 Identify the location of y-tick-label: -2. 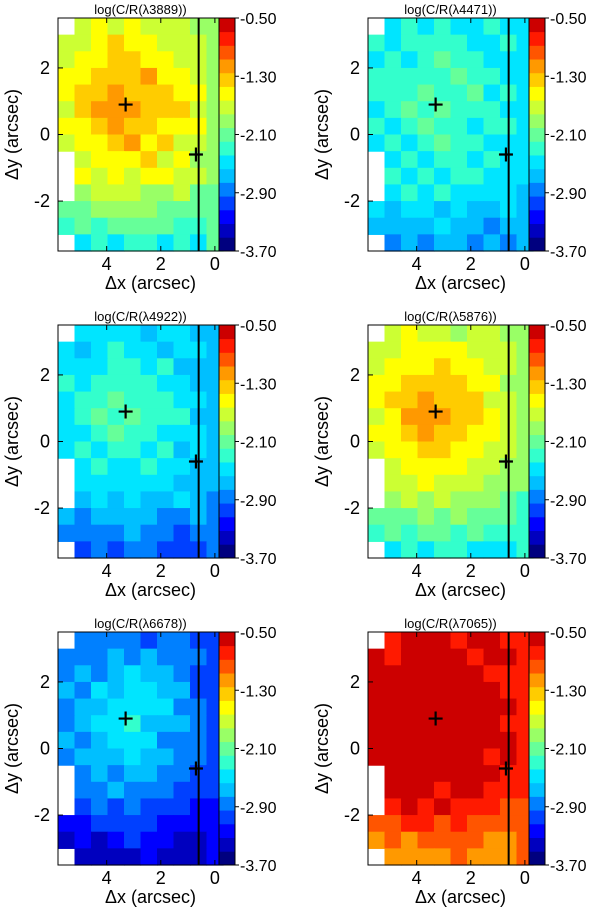
(352, 201).